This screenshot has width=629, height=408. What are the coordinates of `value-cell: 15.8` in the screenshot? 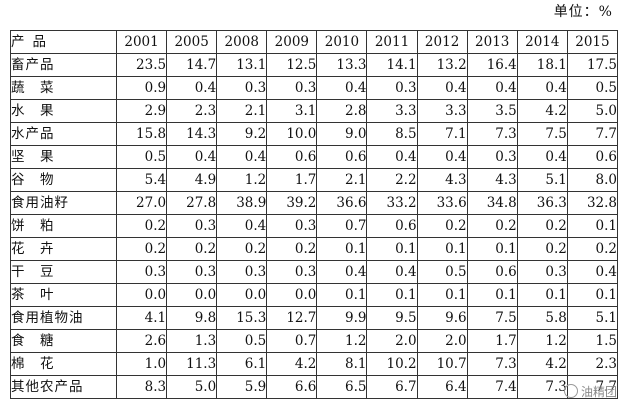 It's located at (141, 134).